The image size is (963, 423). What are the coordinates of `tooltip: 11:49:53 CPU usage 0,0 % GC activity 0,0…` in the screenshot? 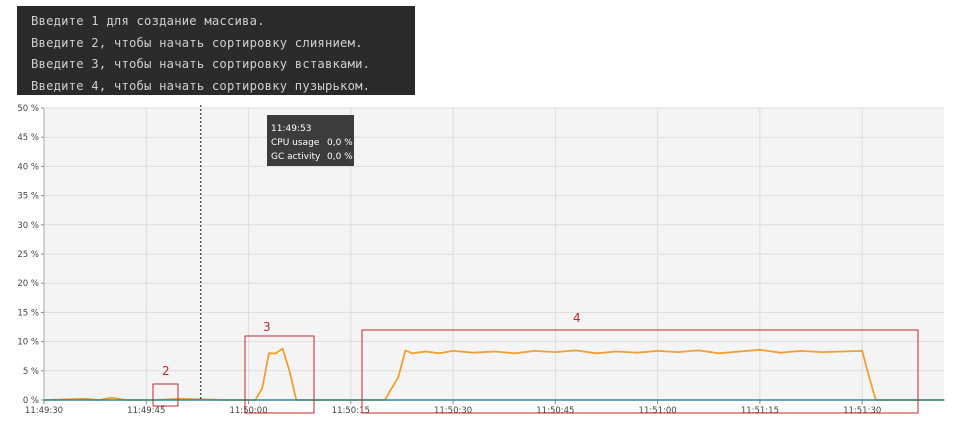 It's located at (310, 140).